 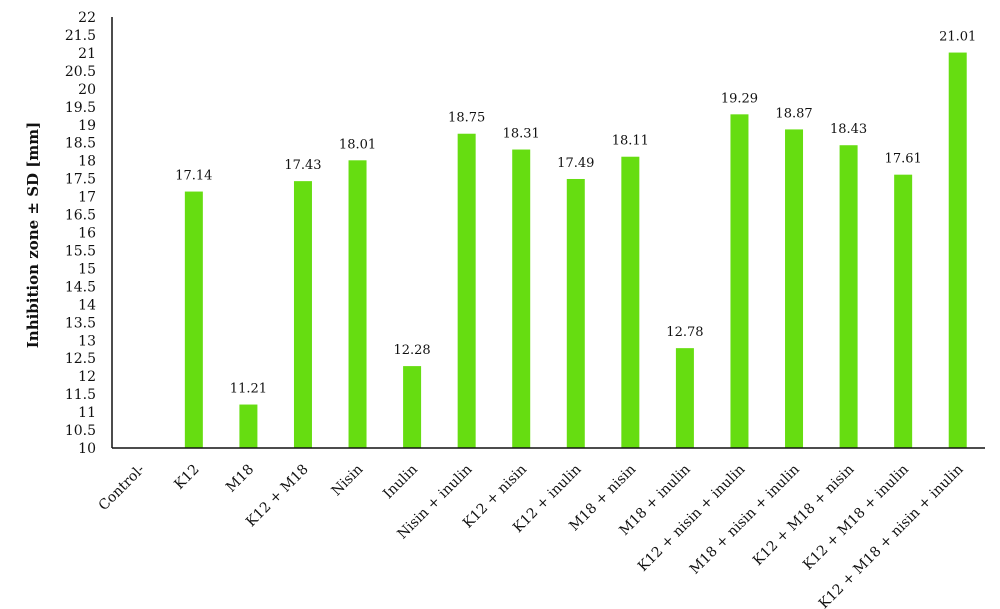 What do you see at coordinates (87, 198) in the screenshot?
I see `y-tick-label: 17` at bounding box center [87, 198].